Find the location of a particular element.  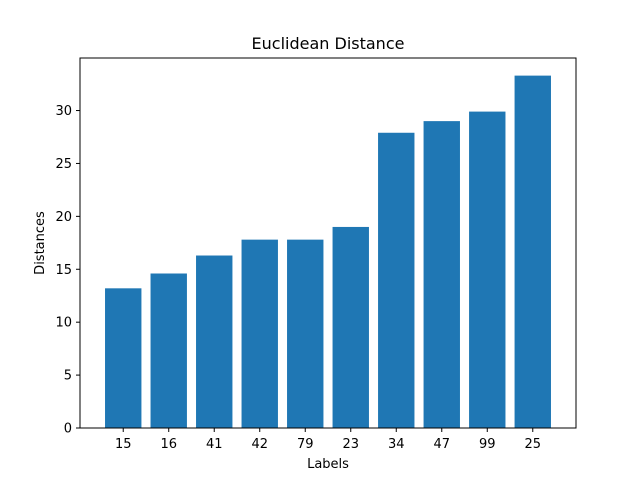

x-tick-label: 42 is located at coordinates (259, 444).